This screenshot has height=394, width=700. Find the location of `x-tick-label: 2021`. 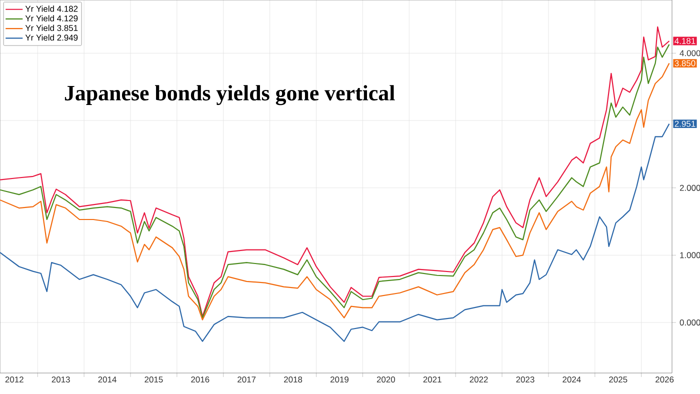

x-tick-label: 2021 is located at coordinates (432, 379).